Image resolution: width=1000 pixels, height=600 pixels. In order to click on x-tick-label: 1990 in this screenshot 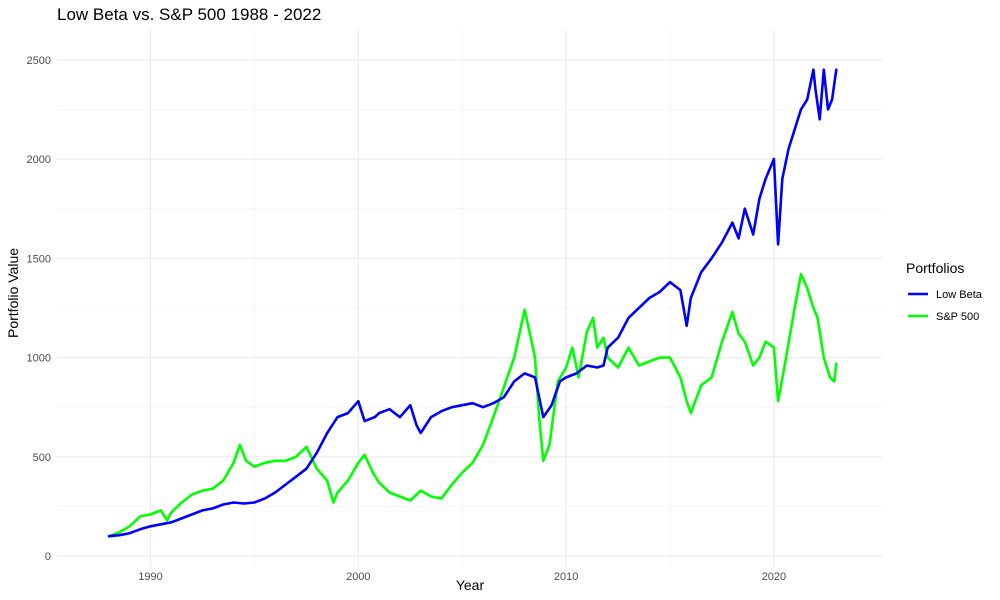, I will do `click(150, 577)`.